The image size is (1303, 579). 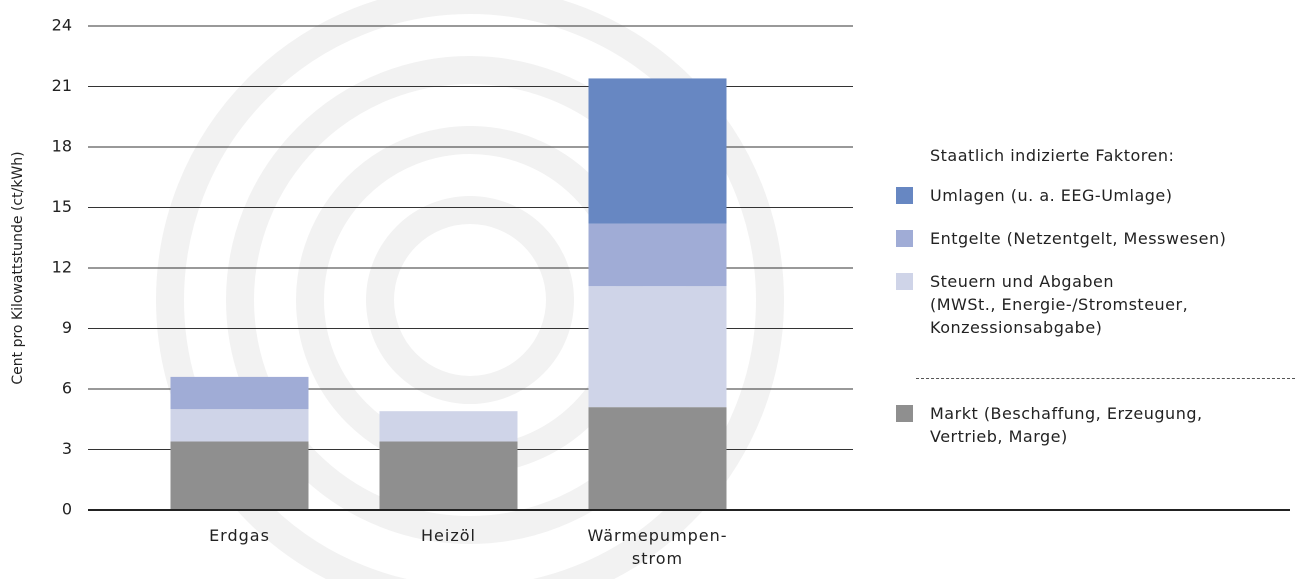 I want to click on y-tick-label: 12, so click(x=62, y=267).